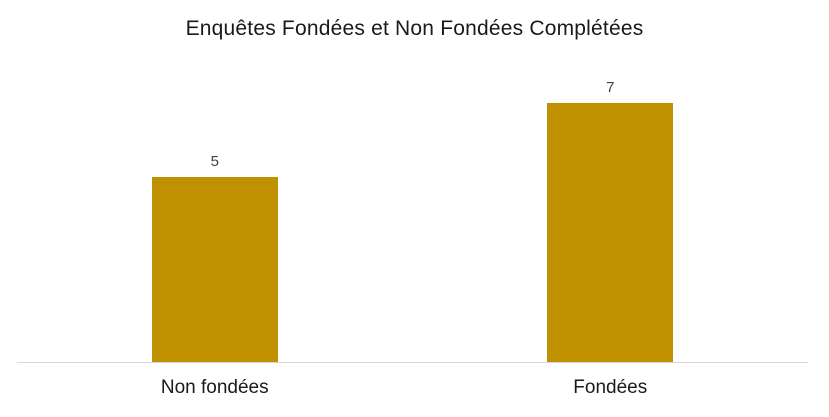  I want to click on bar-non-fondees, so click(214, 269).